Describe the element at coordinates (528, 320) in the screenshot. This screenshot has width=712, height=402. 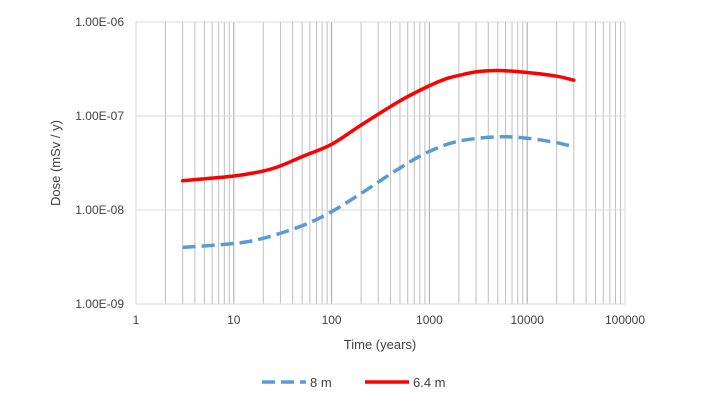
I see `x-tick-label: 10000` at that location.